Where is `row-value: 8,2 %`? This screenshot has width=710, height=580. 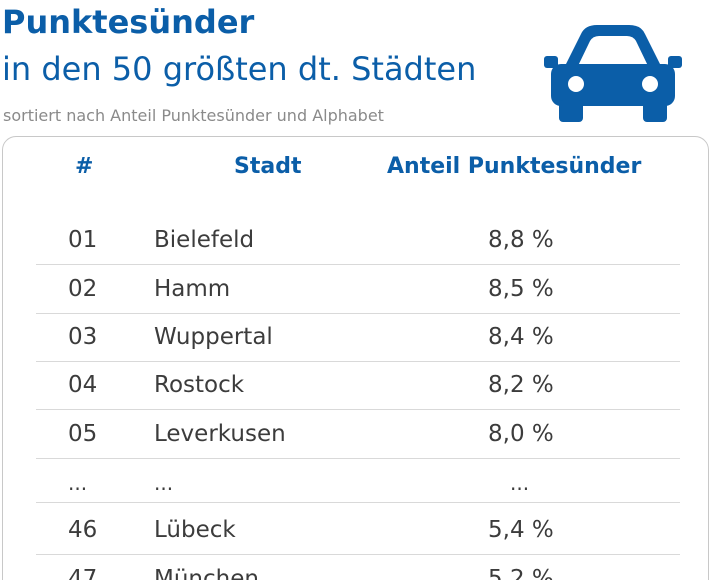 row-value: 8,2 % is located at coordinates (521, 385).